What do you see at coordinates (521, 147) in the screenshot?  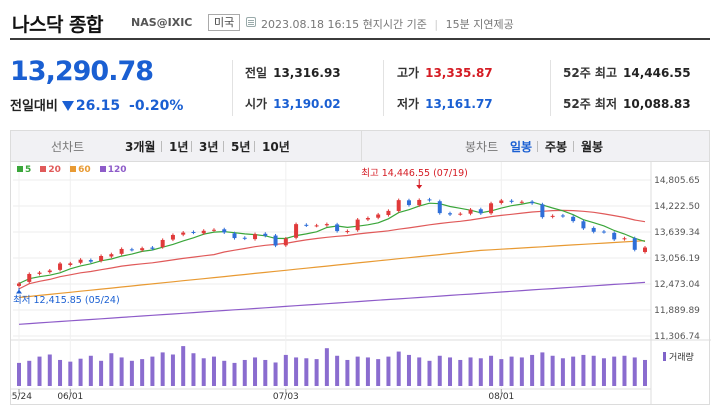 I see `tab-daily: 일봉` at bounding box center [521, 147].